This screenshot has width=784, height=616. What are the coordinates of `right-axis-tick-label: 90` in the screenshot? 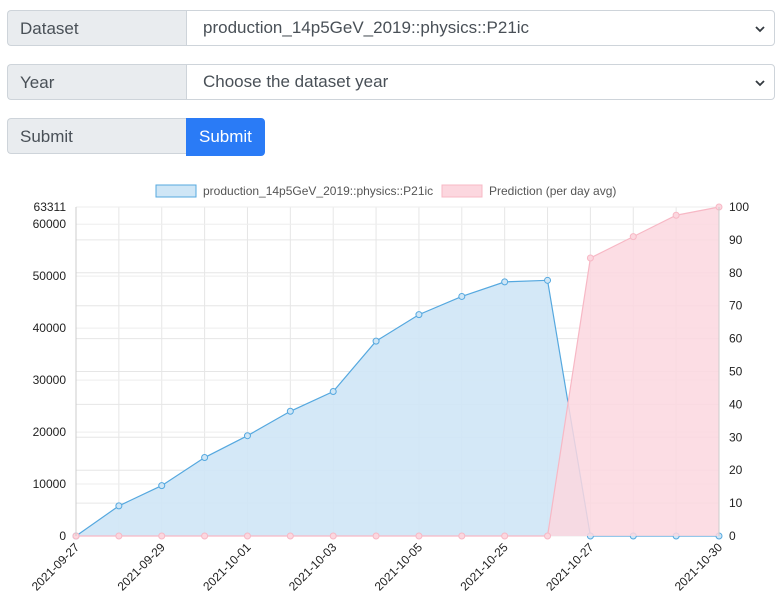 It's located at (736, 240).